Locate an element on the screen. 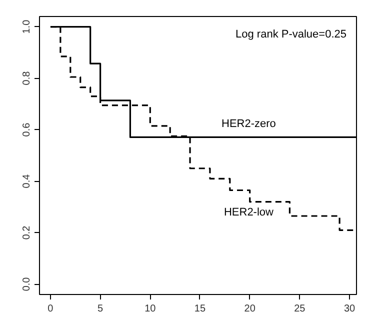 The image size is (366, 325). y-tick-label: 0.2 is located at coordinates (27, 232).